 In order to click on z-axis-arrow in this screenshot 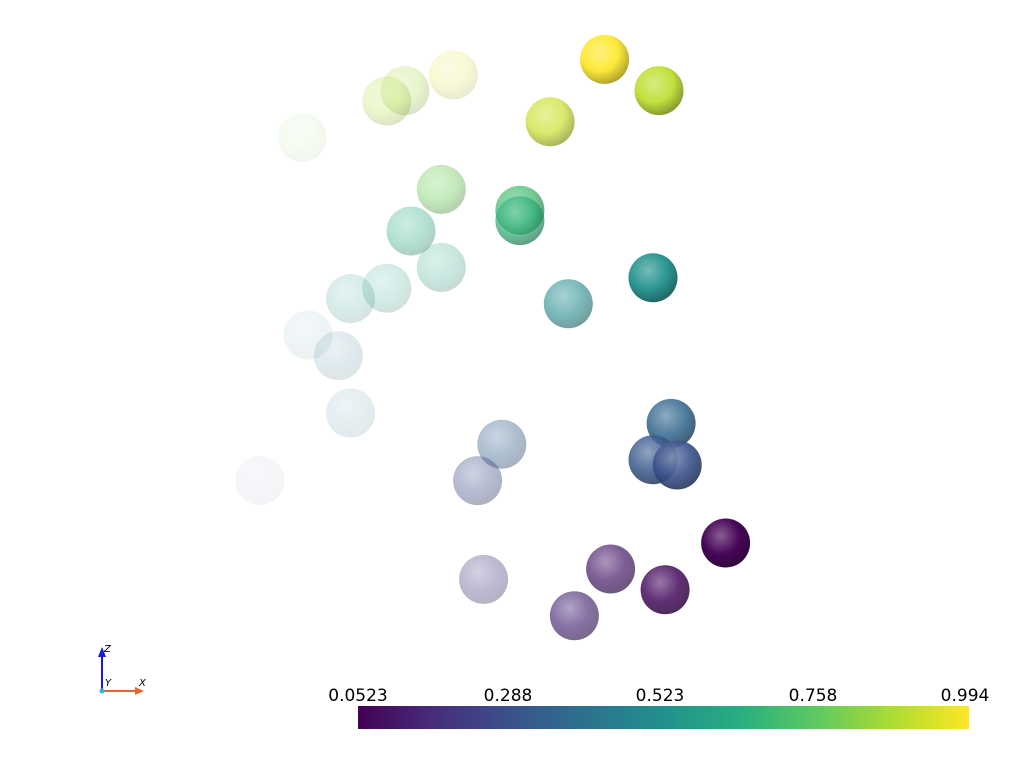, I will do `click(102, 652)`.